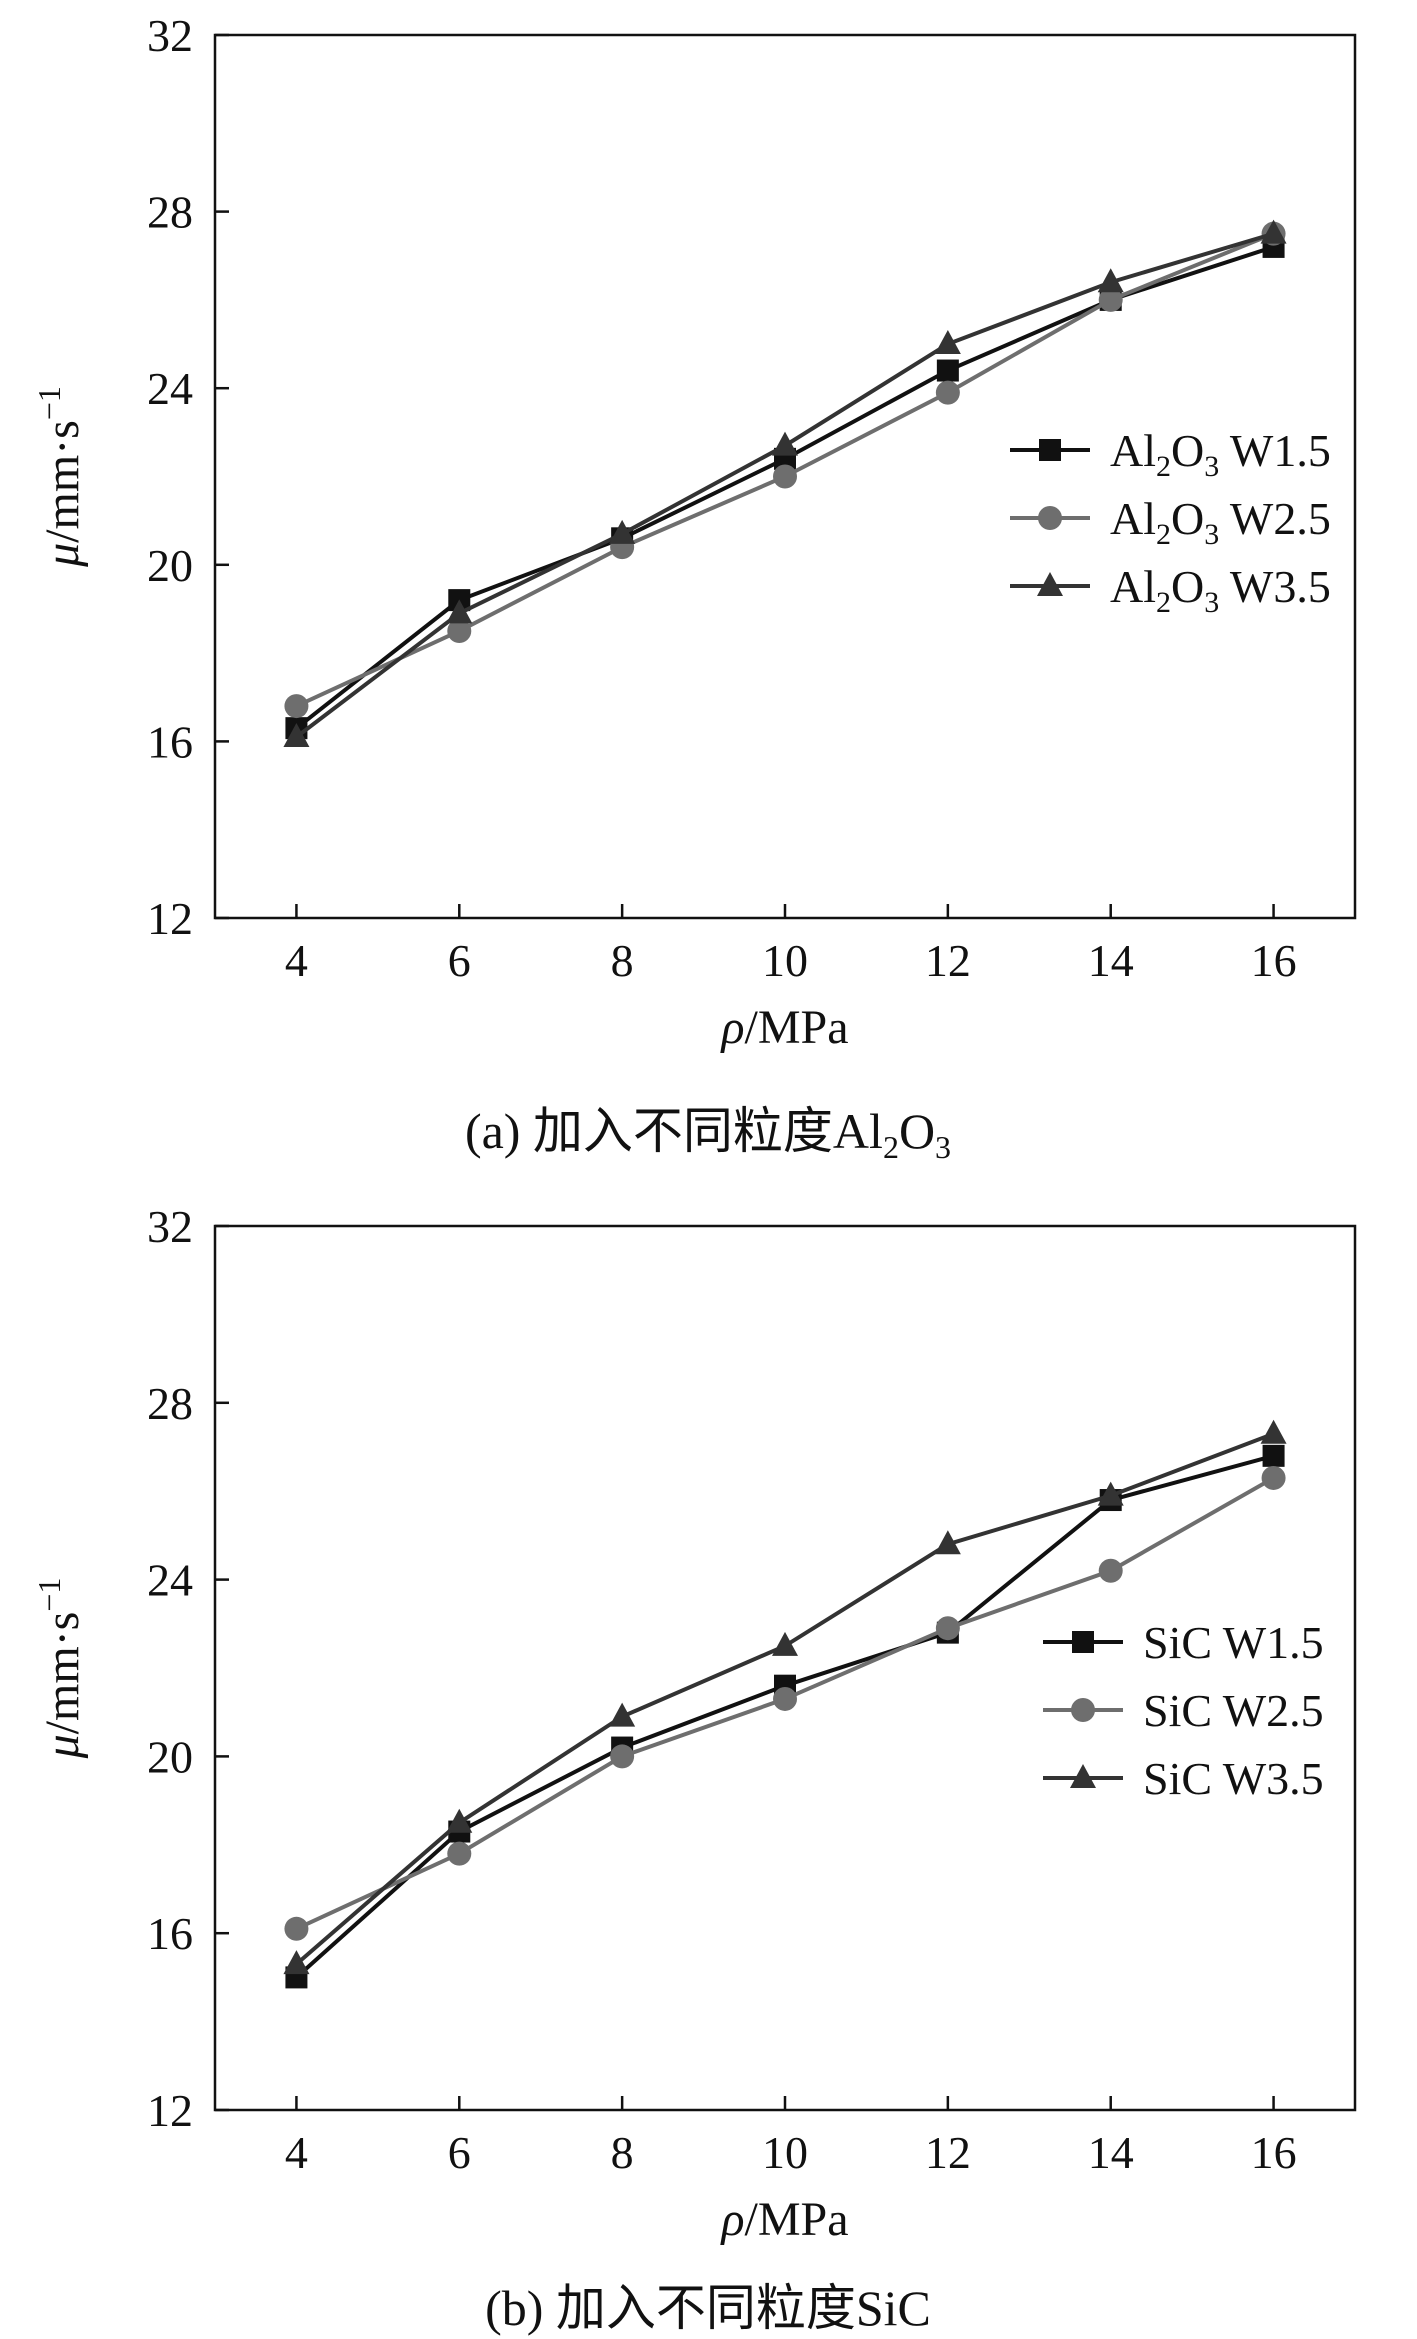 This screenshot has width=1417, height=2339. I want to click on x-tick-label: 10, so click(785, 960).